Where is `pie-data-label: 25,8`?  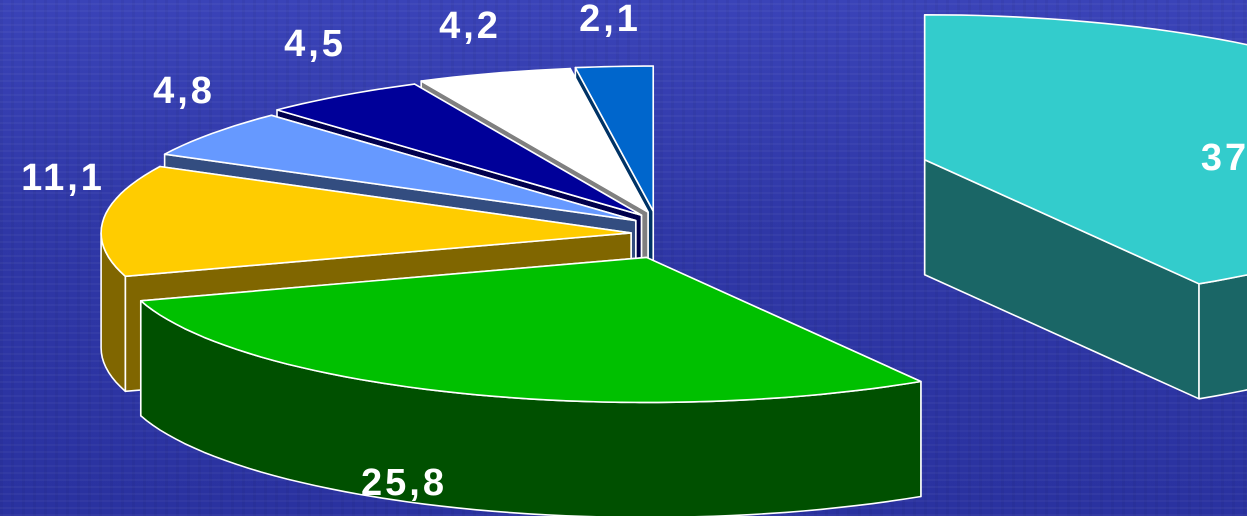 pie-data-label: 25,8 is located at coordinates (404, 483).